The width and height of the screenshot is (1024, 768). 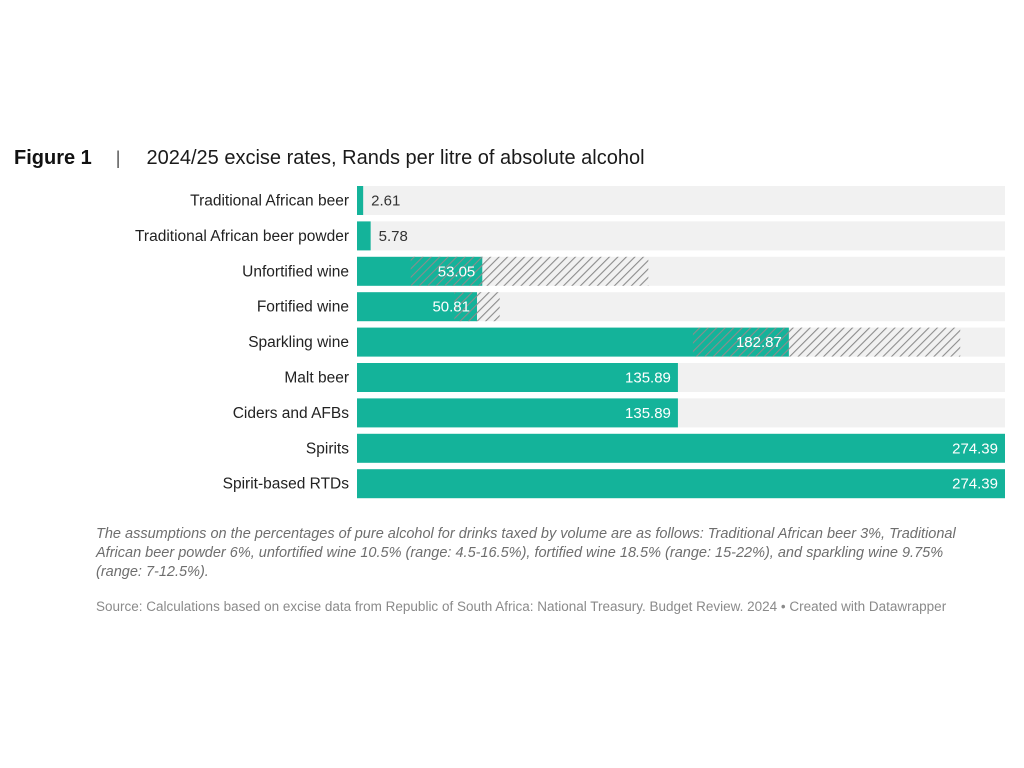 What do you see at coordinates (451, 307) in the screenshot?
I see `data-label: 50.81` at bounding box center [451, 307].